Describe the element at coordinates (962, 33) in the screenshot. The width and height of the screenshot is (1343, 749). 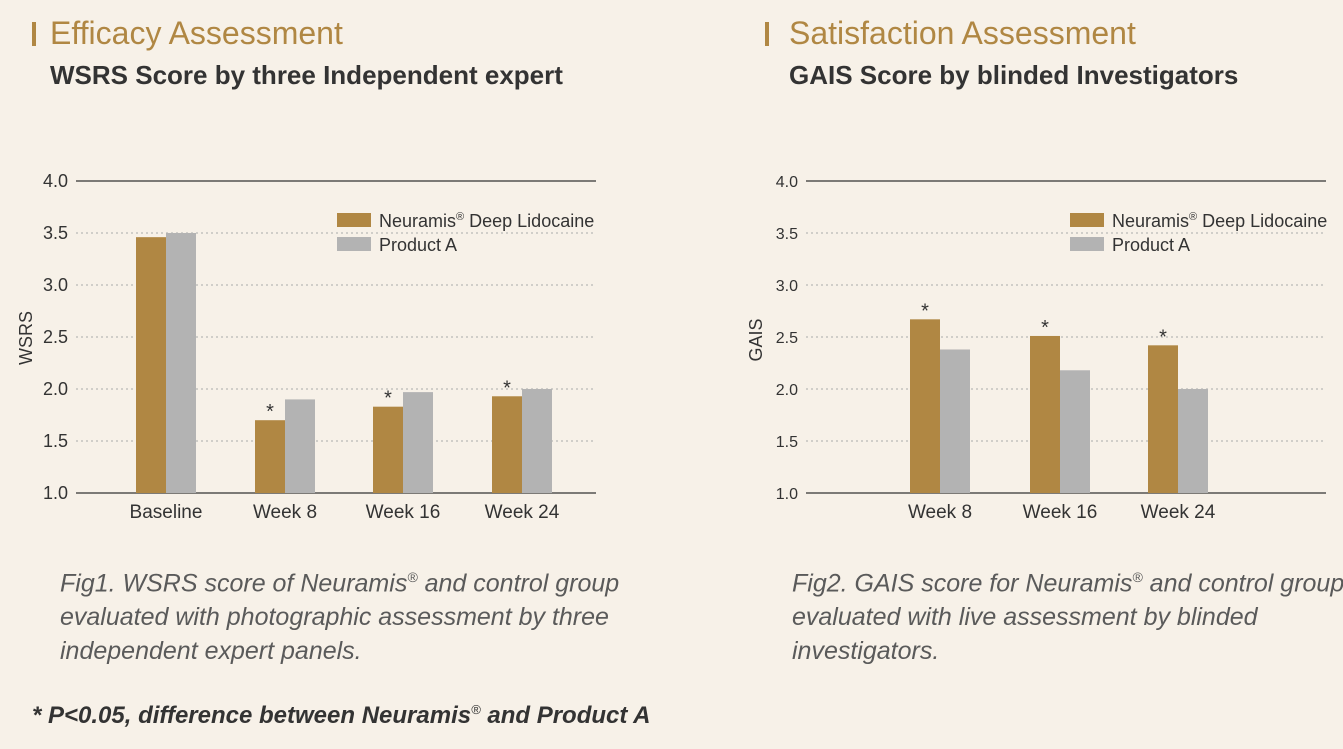
I see `satisfaction-title: Satisfaction Assessment` at that location.